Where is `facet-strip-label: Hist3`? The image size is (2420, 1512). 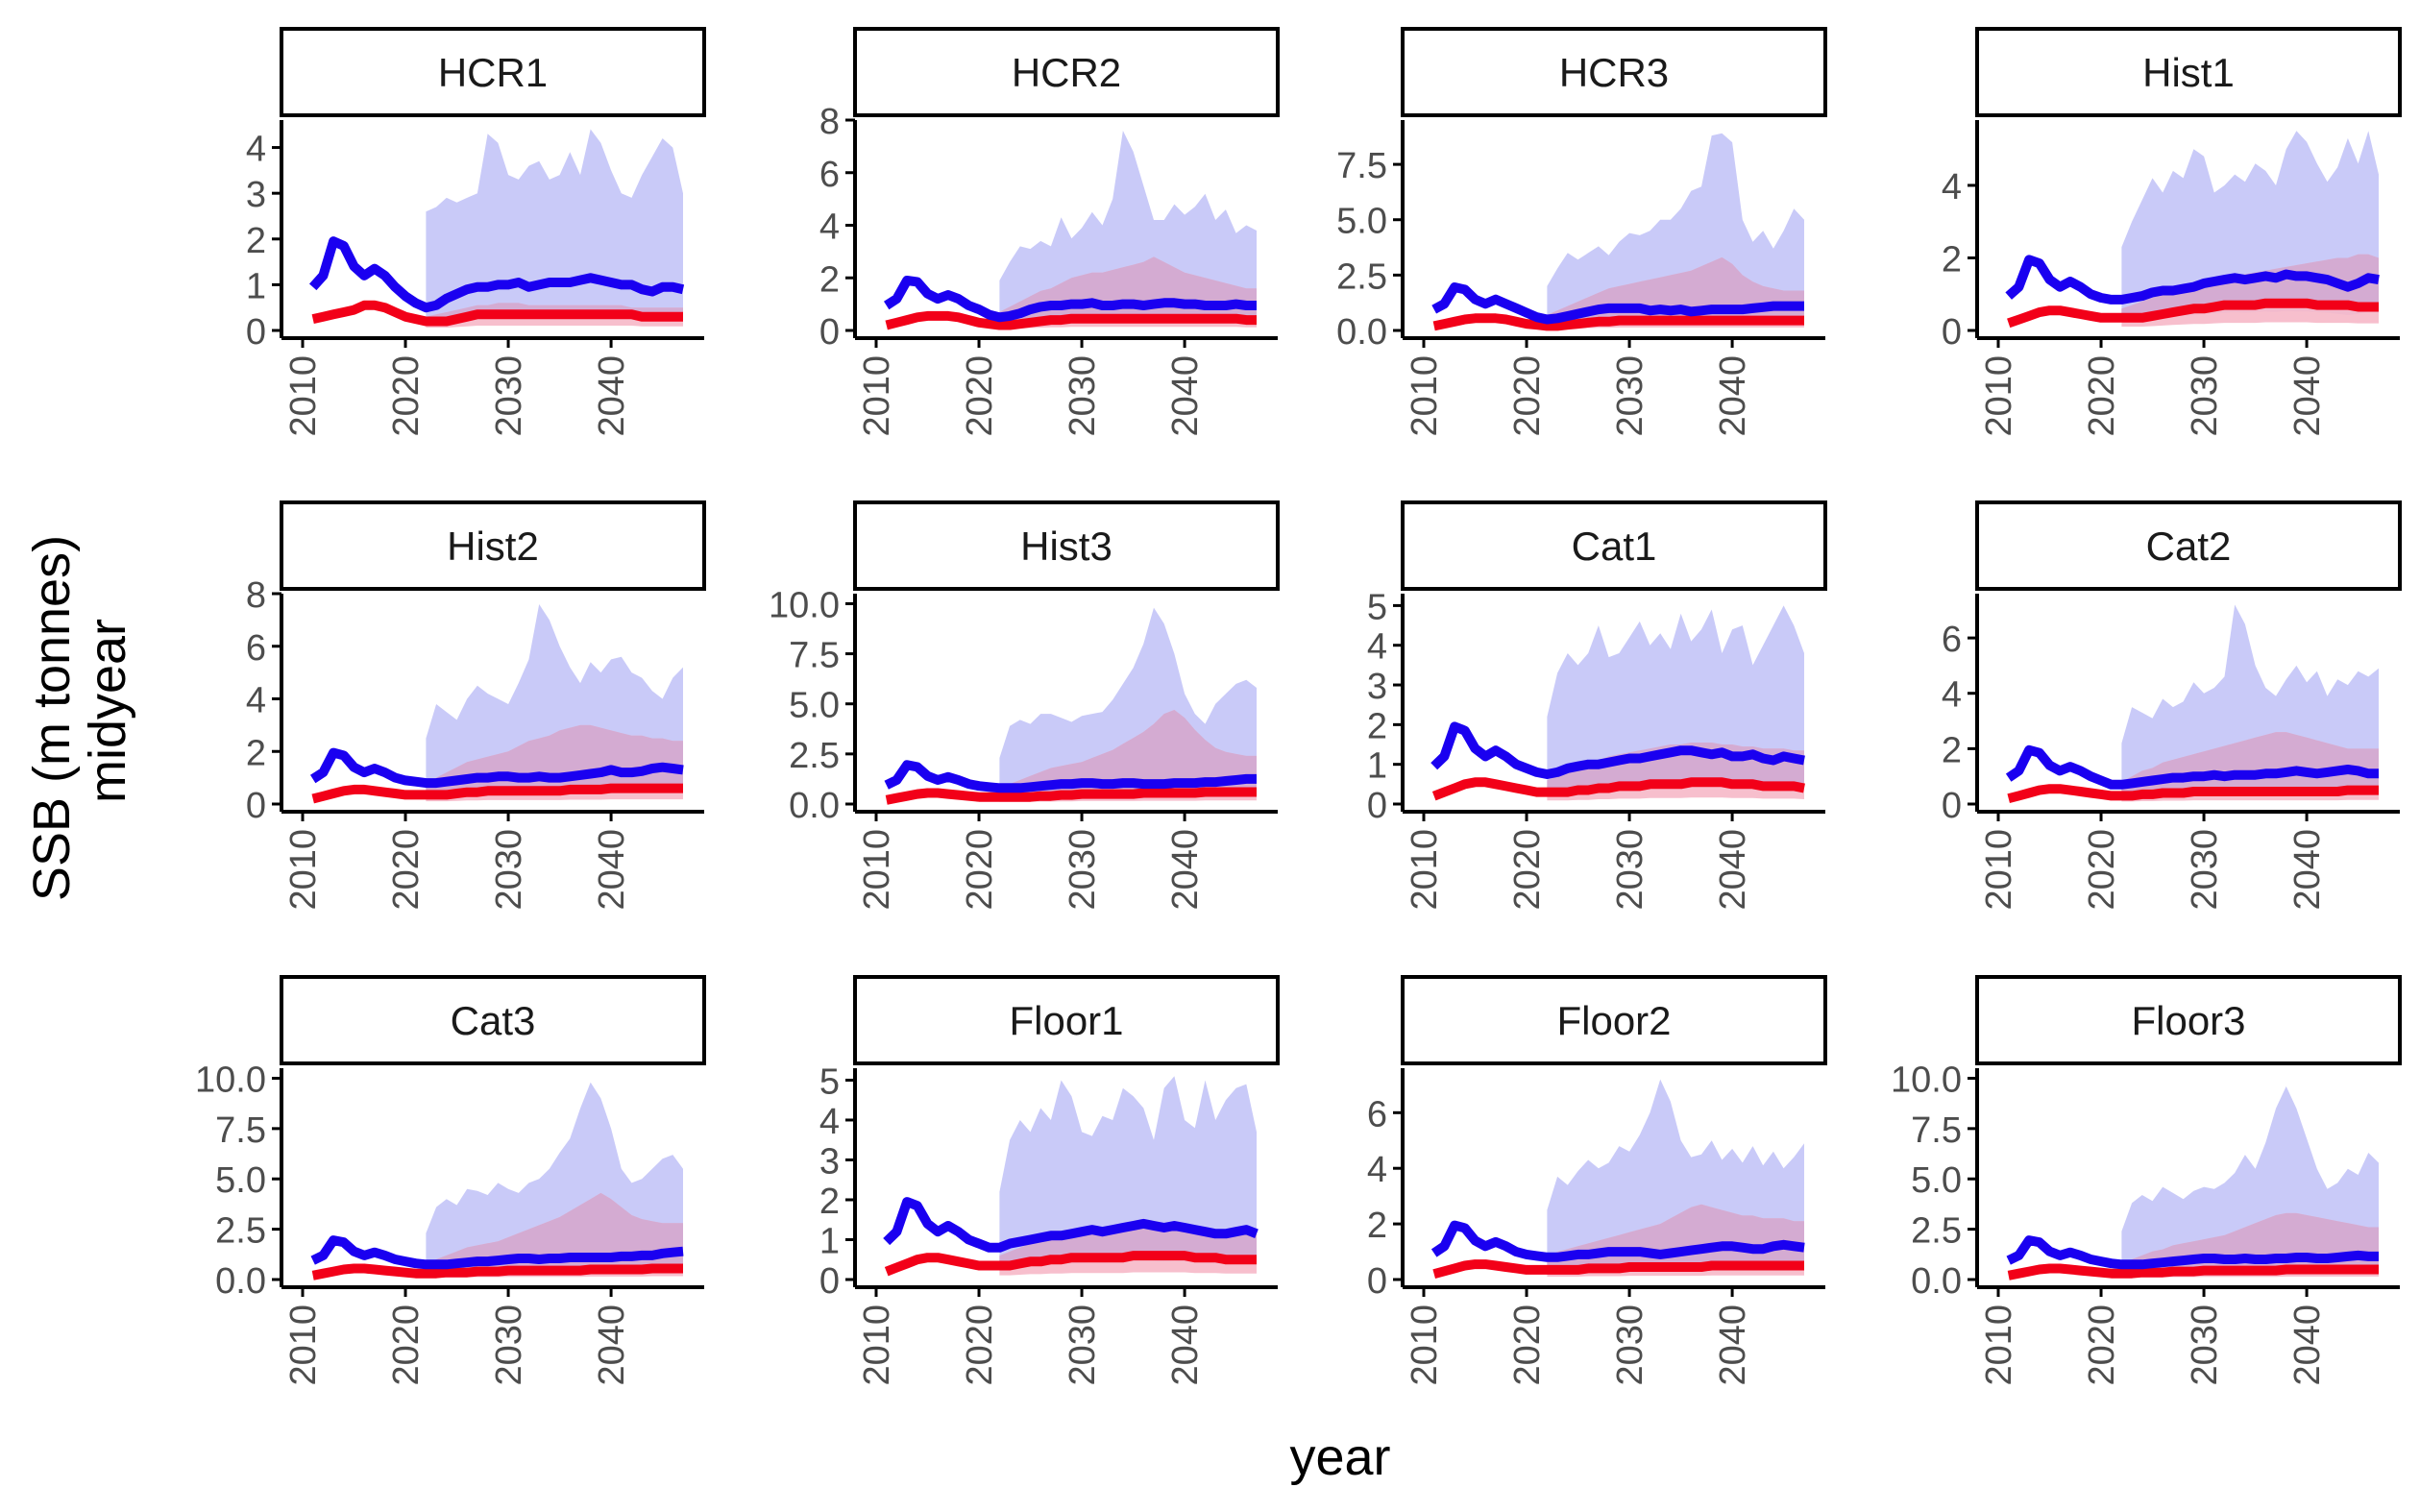
facet-strip-label: Hist3 is located at coordinates (1066, 546).